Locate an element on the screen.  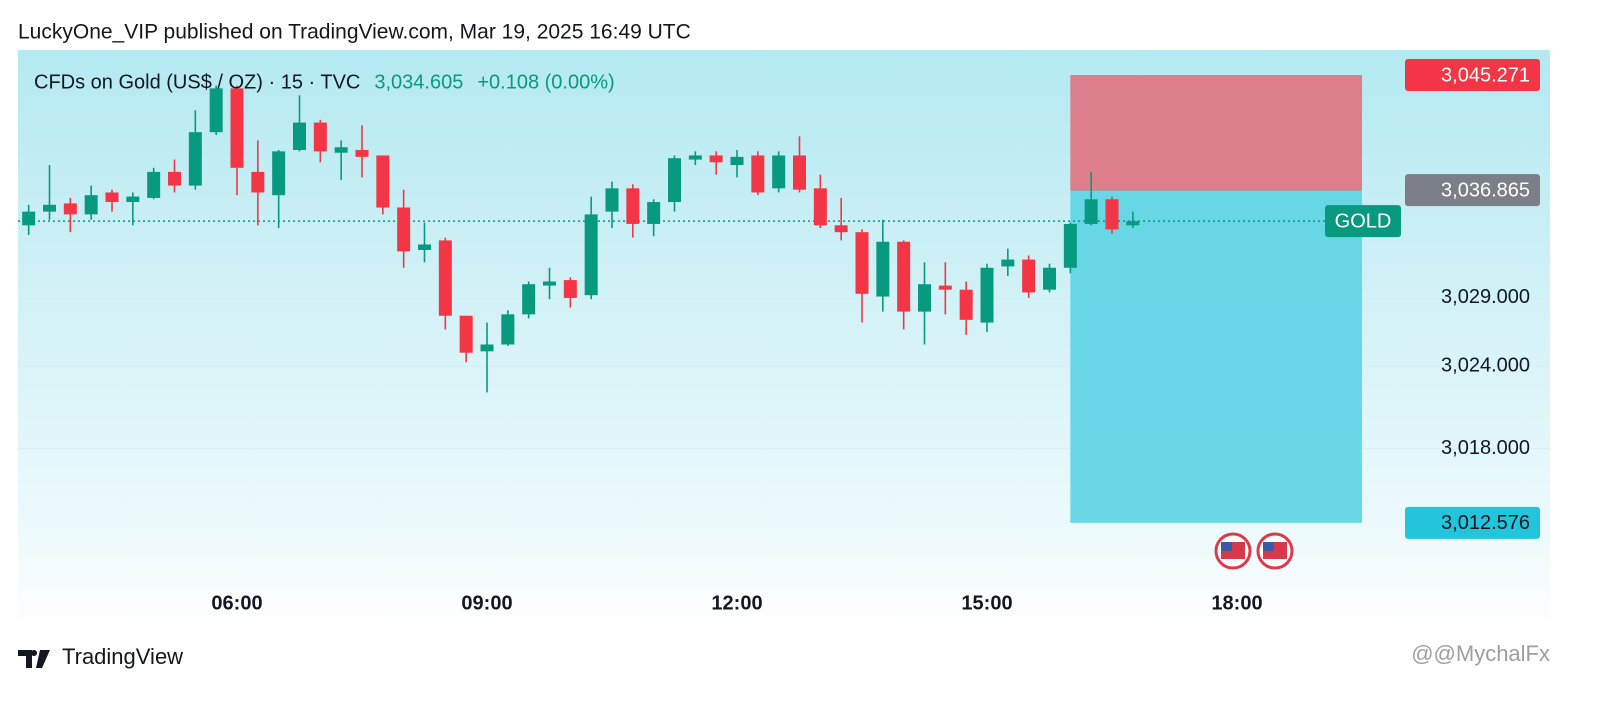
brand: TradingView is located at coordinates (122, 656).